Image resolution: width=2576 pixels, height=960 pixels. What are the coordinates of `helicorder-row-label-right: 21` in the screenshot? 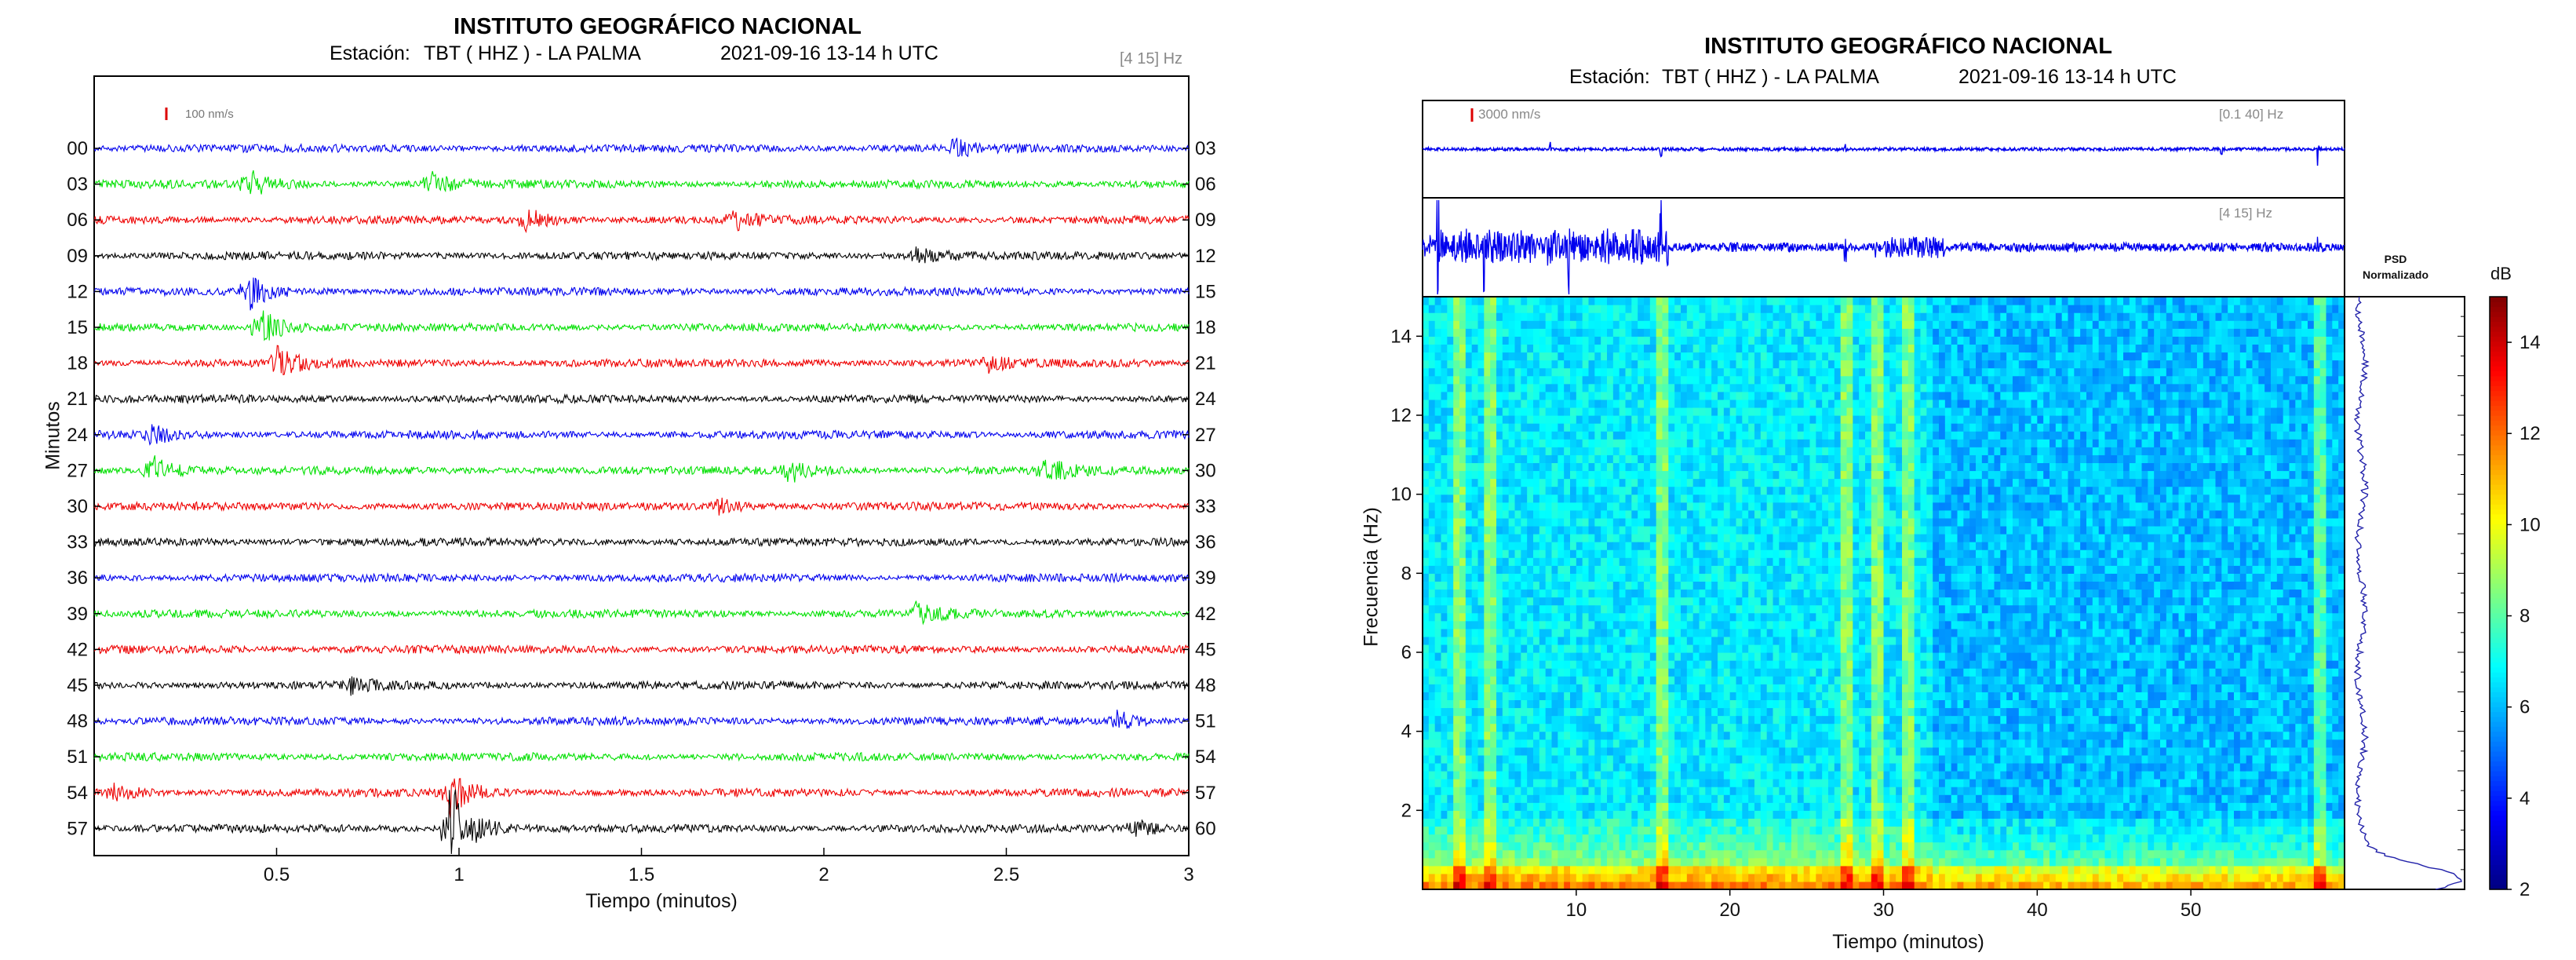 It's located at (1205, 363).